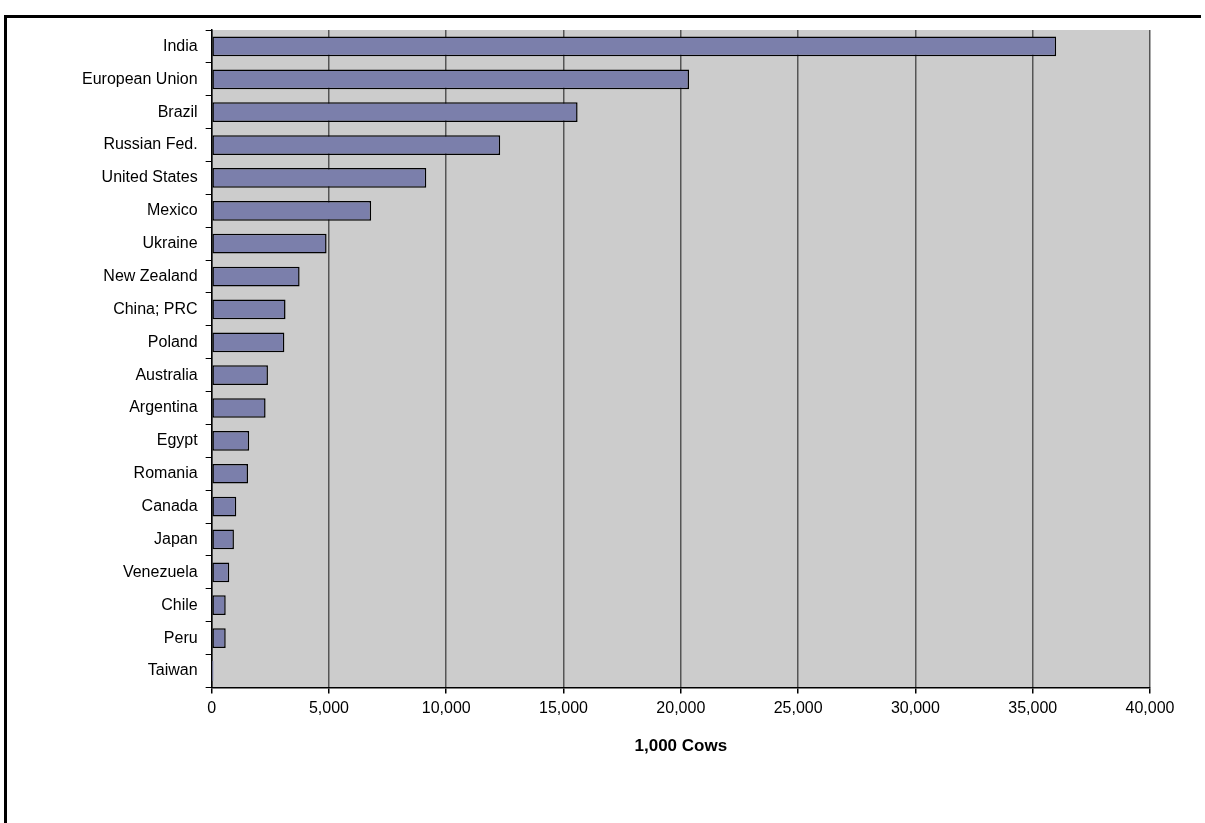 The height and width of the screenshot is (823, 1205). What do you see at coordinates (1150, 708) in the screenshot?
I see `x-tick-label: 40,000` at bounding box center [1150, 708].